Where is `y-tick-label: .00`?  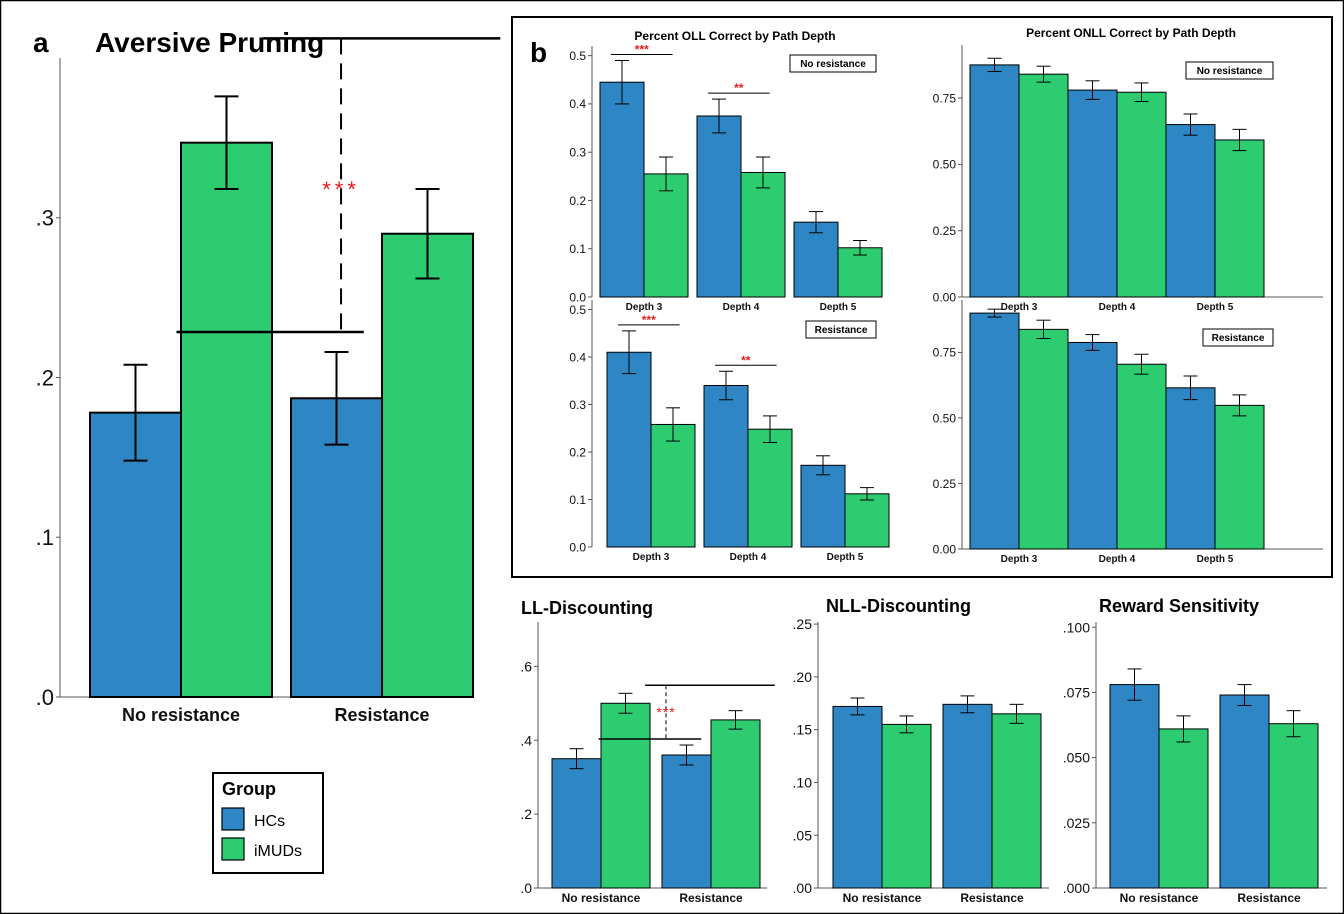 y-tick-label: .00 is located at coordinates (803, 888).